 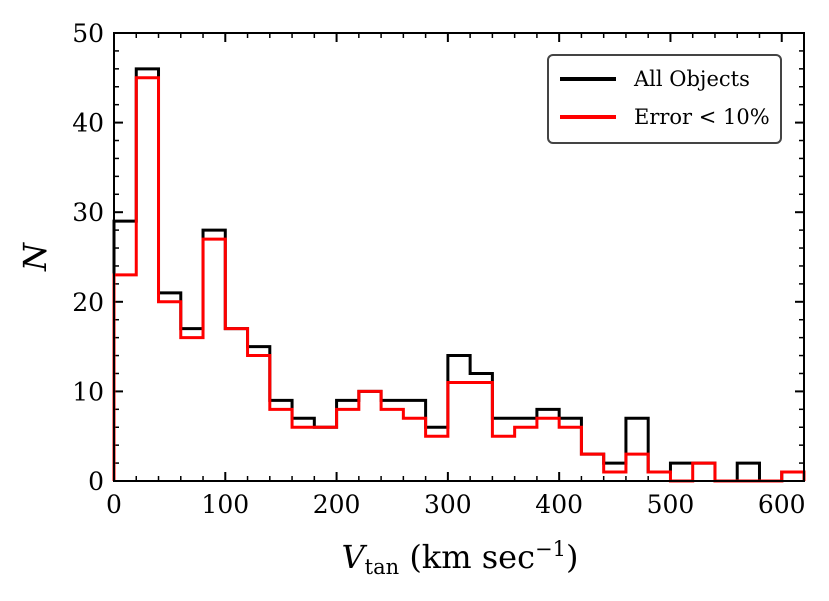 What do you see at coordinates (96, 481) in the screenshot?
I see `y-tick-label: 0` at bounding box center [96, 481].